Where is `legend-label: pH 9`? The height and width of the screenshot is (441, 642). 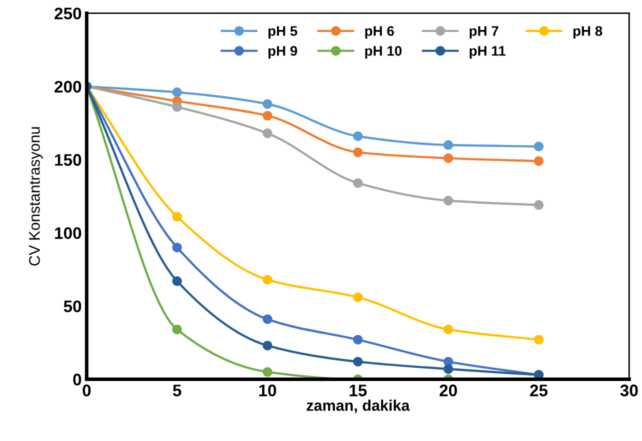 legend-label: pH 9 is located at coordinates (283, 52).